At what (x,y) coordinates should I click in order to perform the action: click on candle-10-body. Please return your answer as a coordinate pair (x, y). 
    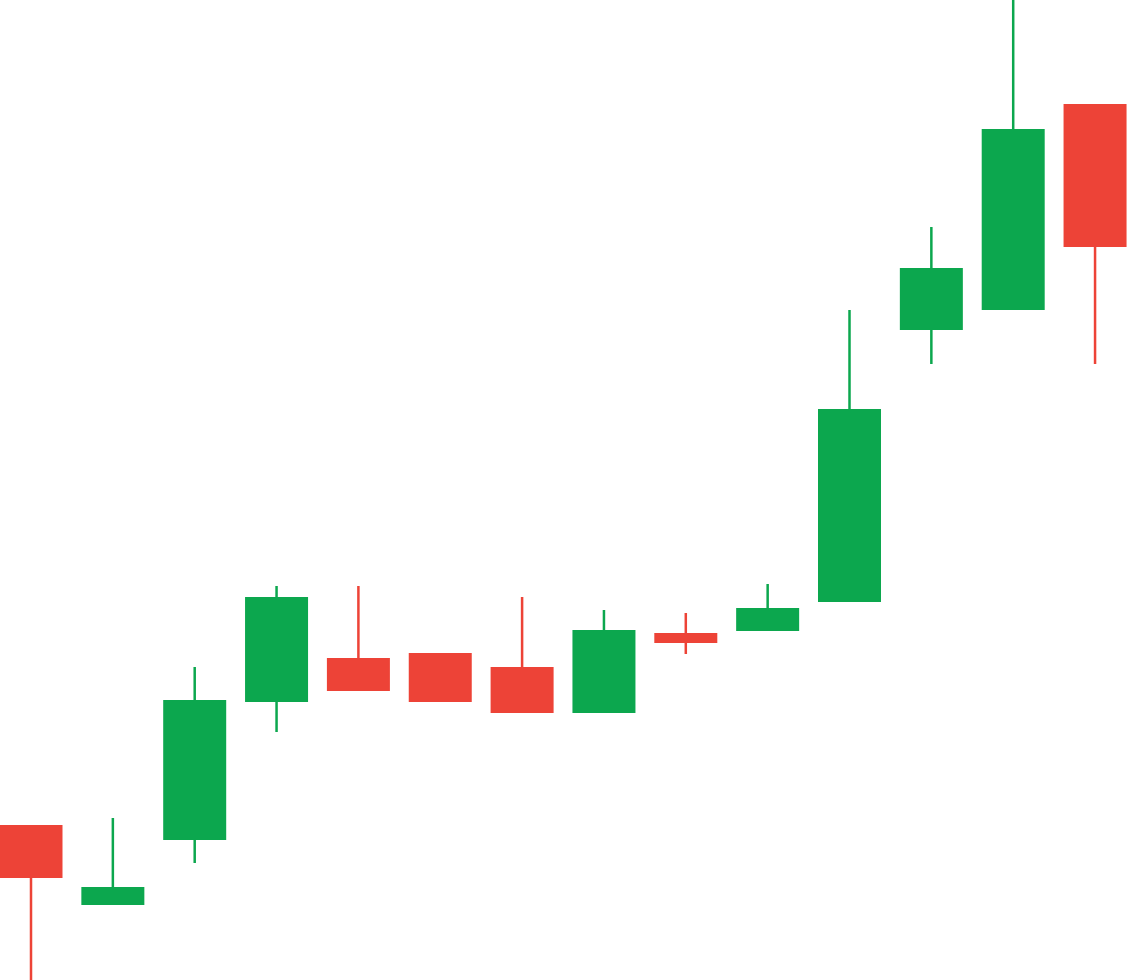
    Looking at the image, I should click on (768, 619).